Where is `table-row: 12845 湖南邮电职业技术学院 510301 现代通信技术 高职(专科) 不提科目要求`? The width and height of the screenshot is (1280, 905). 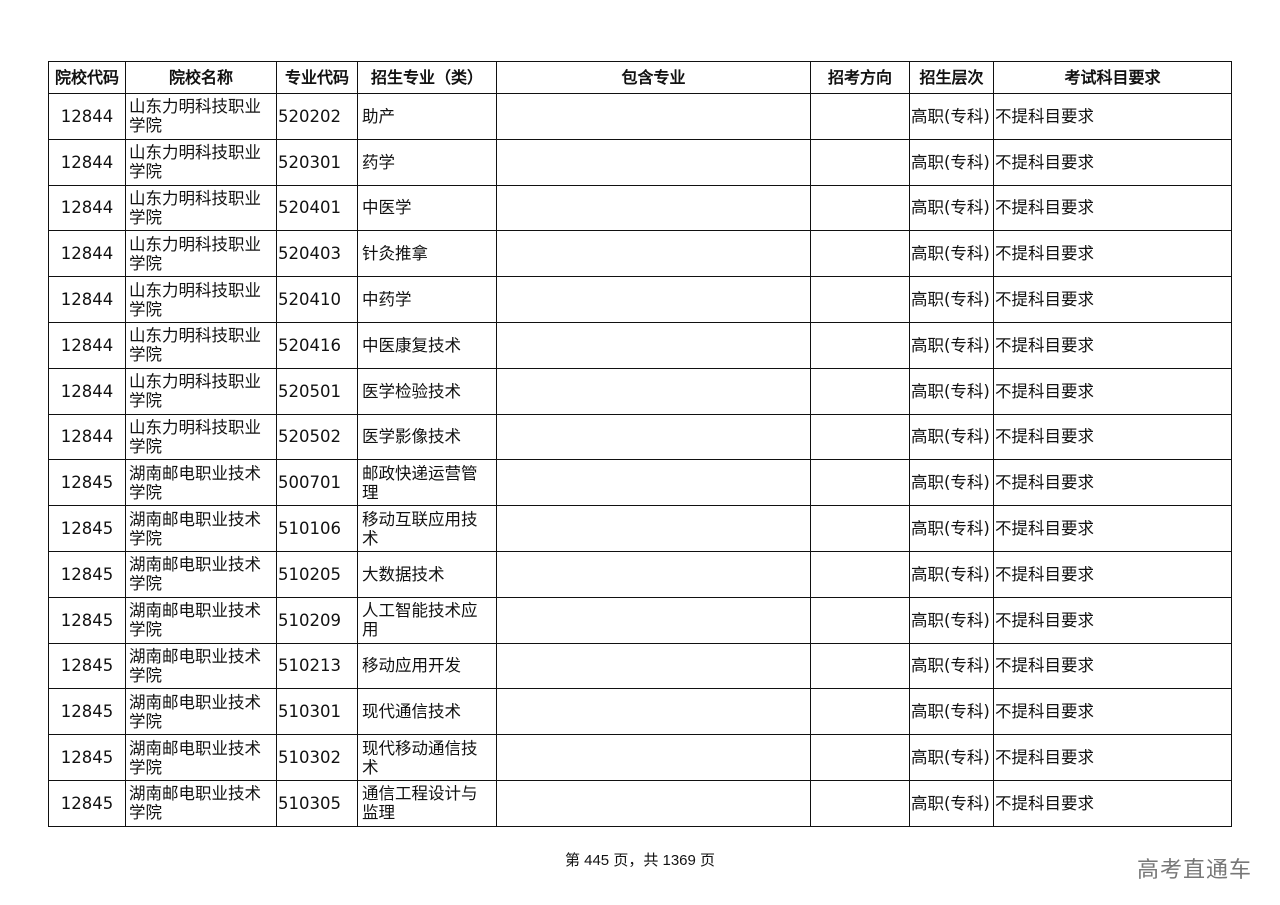
table-row: 12845 湖南邮电职业技术学院 510301 现代通信技术 高职(专科) 不提科目要求 is located at coordinates (640, 712).